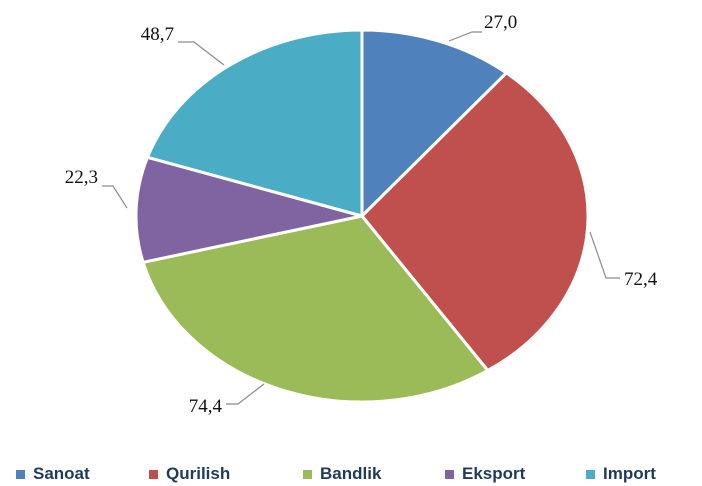 Image resolution: width=702 pixels, height=486 pixels. I want to click on data-label-bandlik: 74,4, so click(206, 406).